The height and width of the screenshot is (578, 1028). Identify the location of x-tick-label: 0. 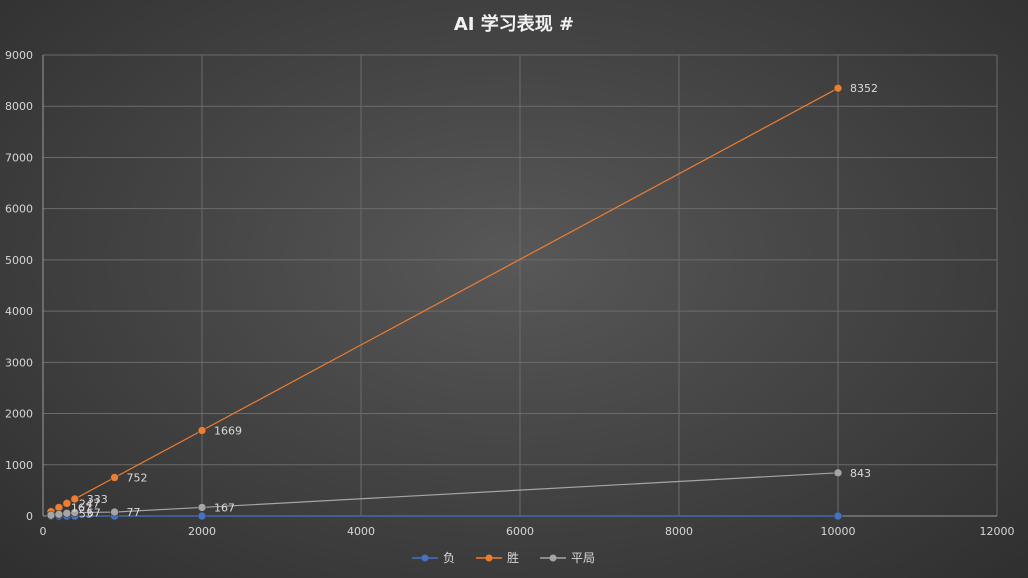
(43, 531).